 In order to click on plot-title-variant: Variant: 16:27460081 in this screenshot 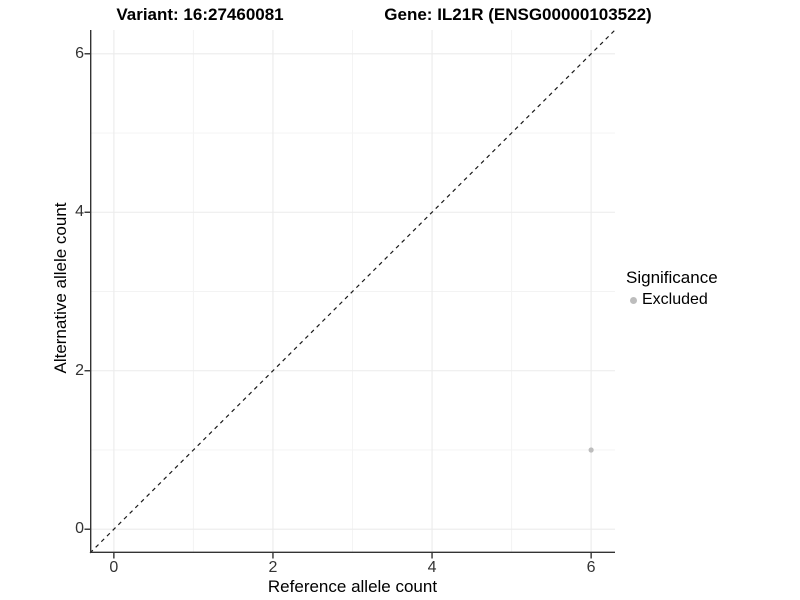, I will do `click(200, 14)`.